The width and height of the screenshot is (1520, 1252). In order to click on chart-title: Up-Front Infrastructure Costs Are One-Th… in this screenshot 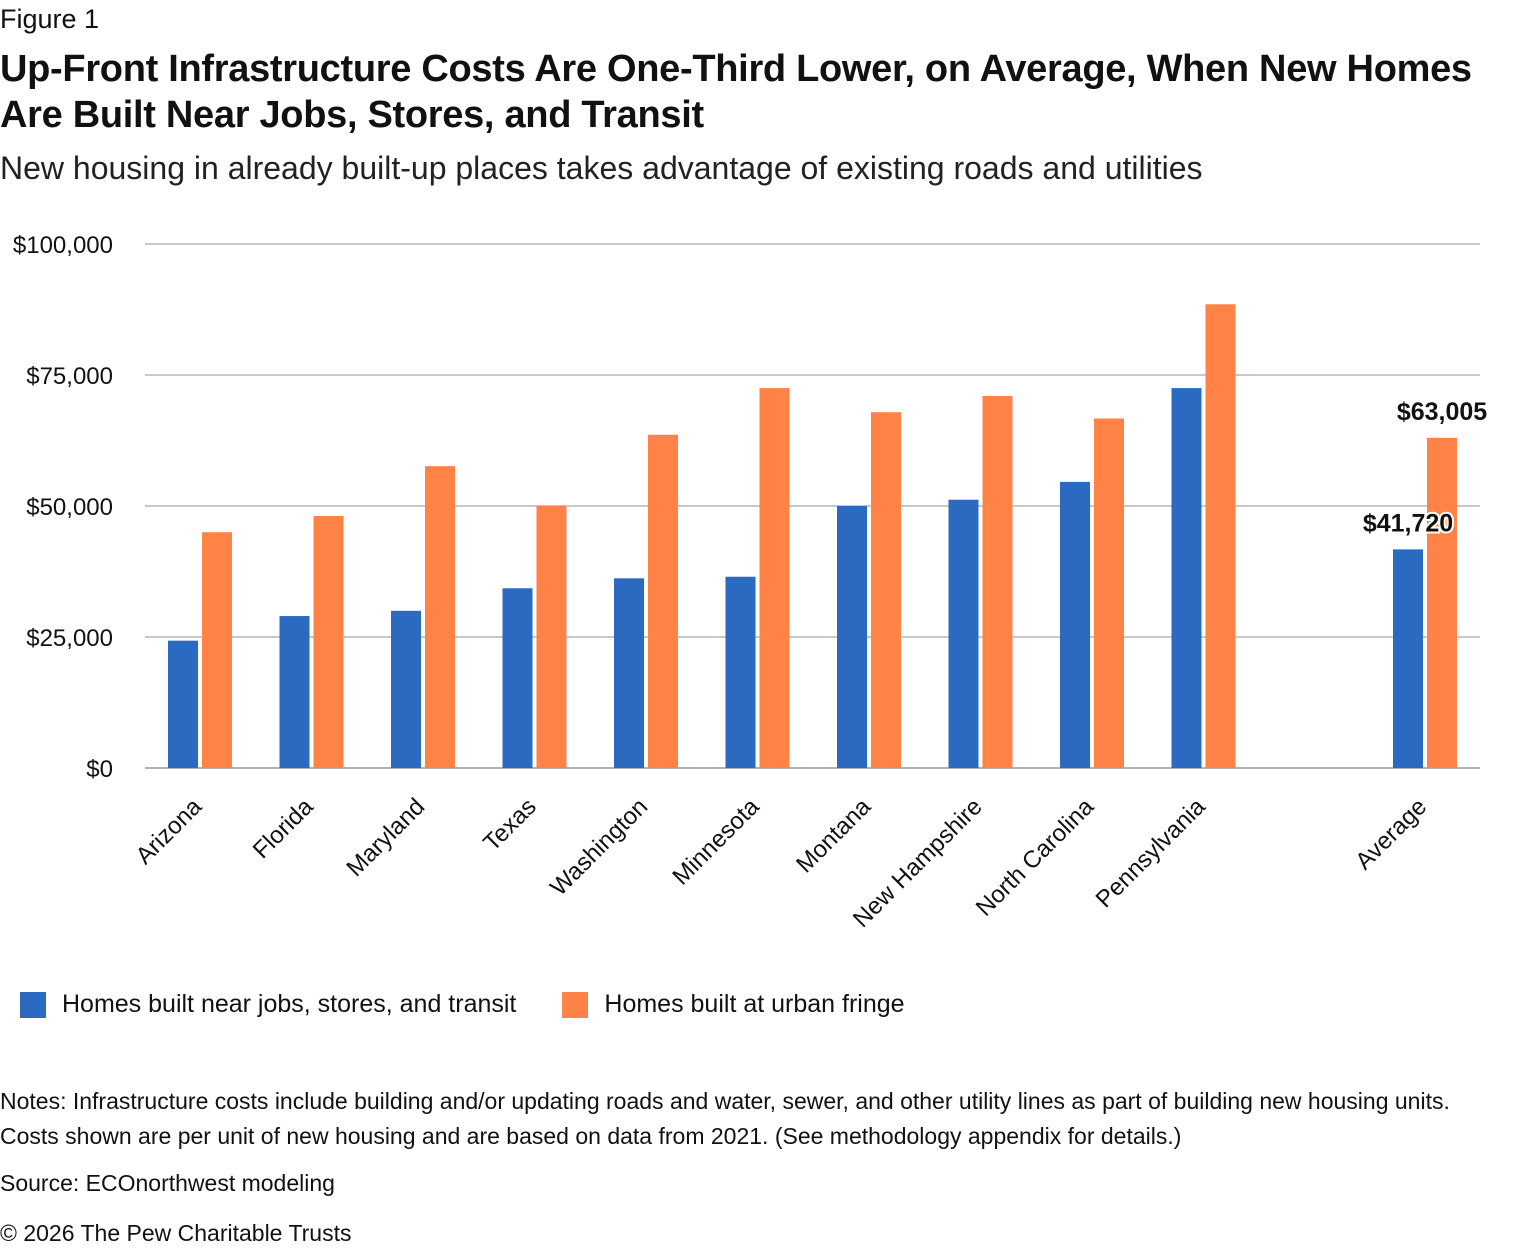, I will do `click(736, 92)`.